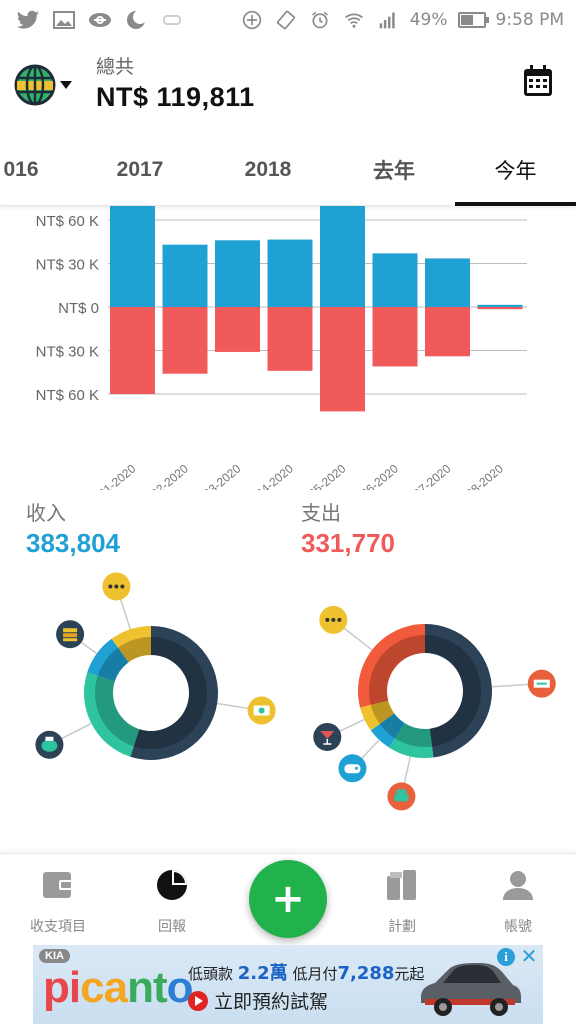 The image size is (576, 1024). What do you see at coordinates (321, 513) in the screenshot?
I see `expense-label: 支出` at bounding box center [321, 513].